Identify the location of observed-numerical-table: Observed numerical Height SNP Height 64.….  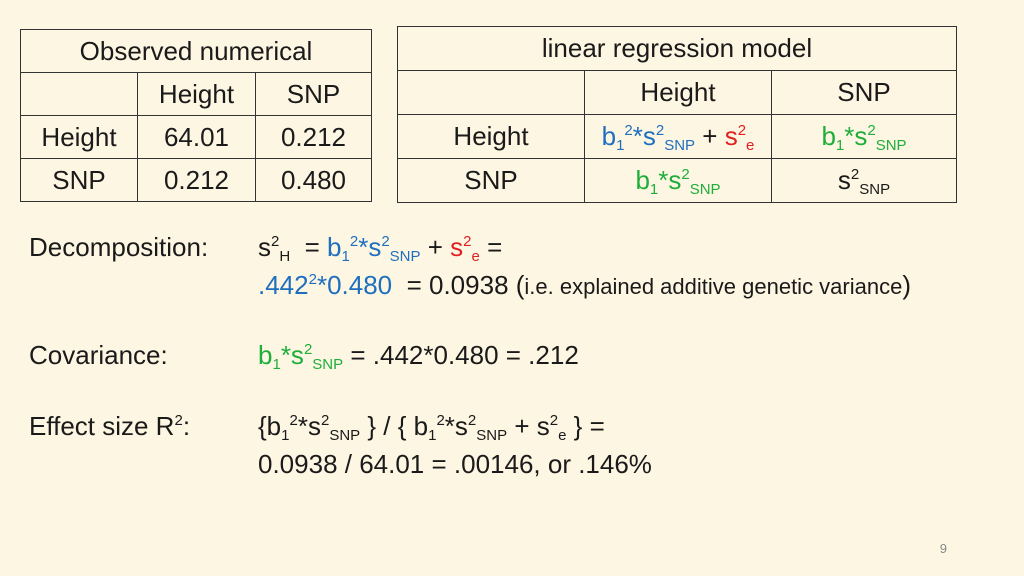
(196, 115).